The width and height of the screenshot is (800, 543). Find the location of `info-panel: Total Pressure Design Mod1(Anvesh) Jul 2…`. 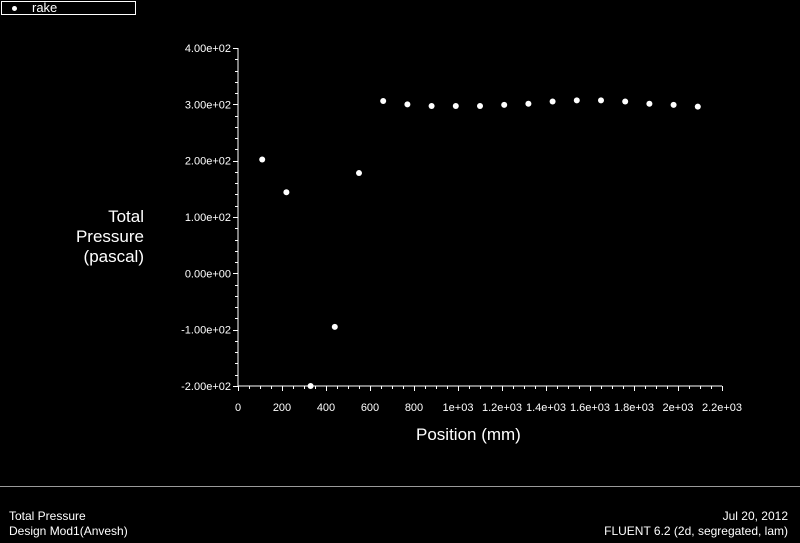

info-panel: Total Pressure Design Mod1(Anvesh) Jul 2… is located at coordinates (400, 514).